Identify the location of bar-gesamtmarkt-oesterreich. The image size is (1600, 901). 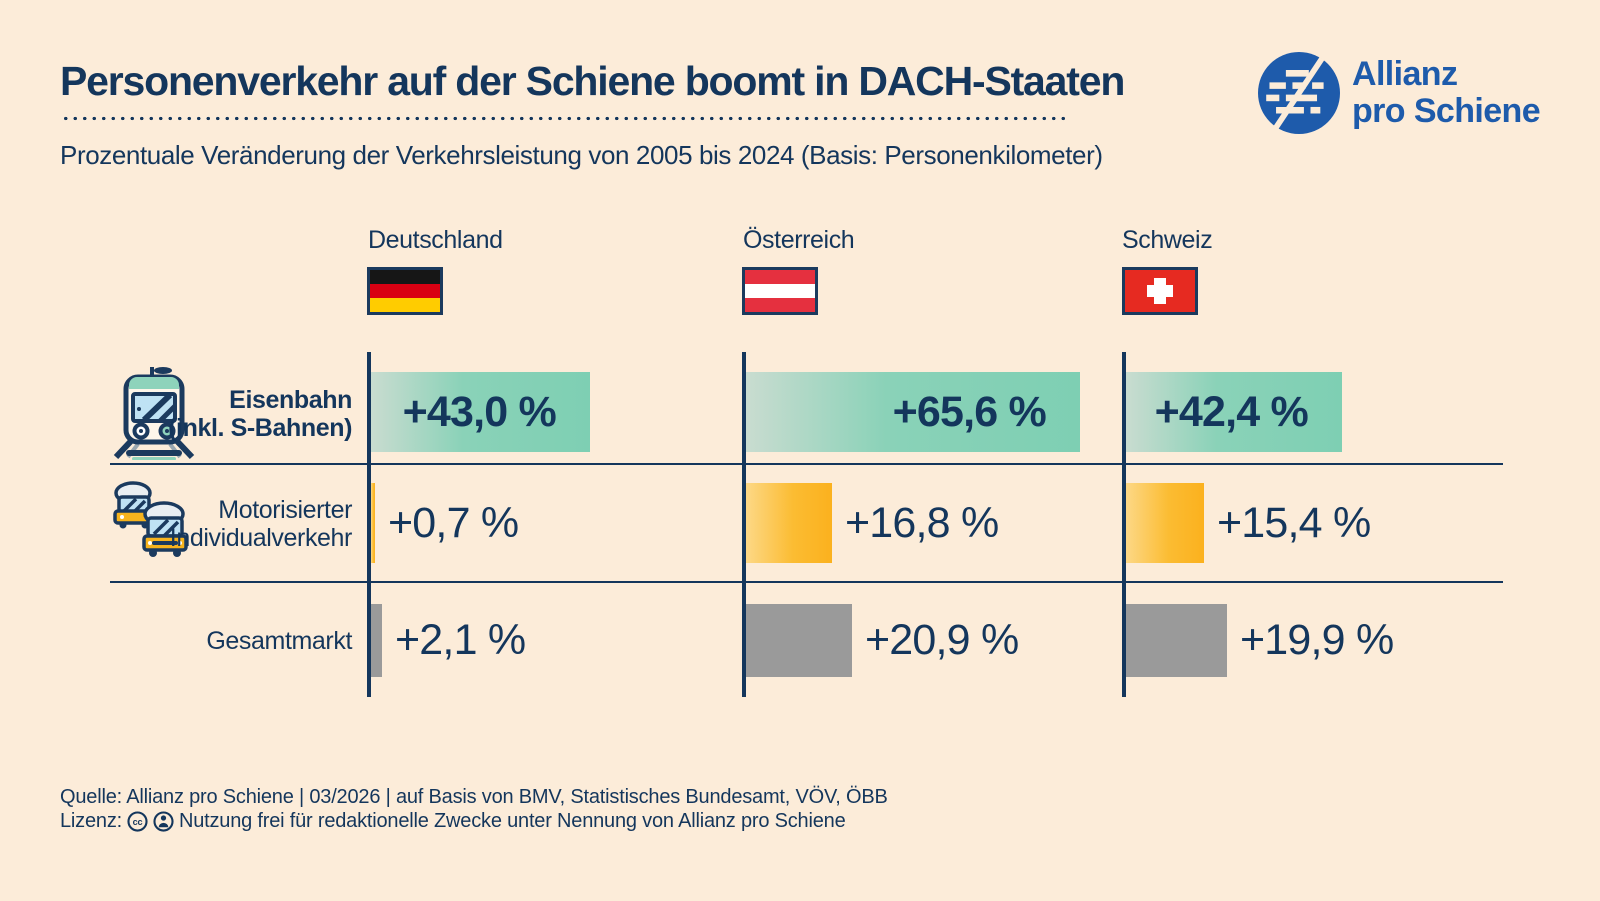
(799, 640).